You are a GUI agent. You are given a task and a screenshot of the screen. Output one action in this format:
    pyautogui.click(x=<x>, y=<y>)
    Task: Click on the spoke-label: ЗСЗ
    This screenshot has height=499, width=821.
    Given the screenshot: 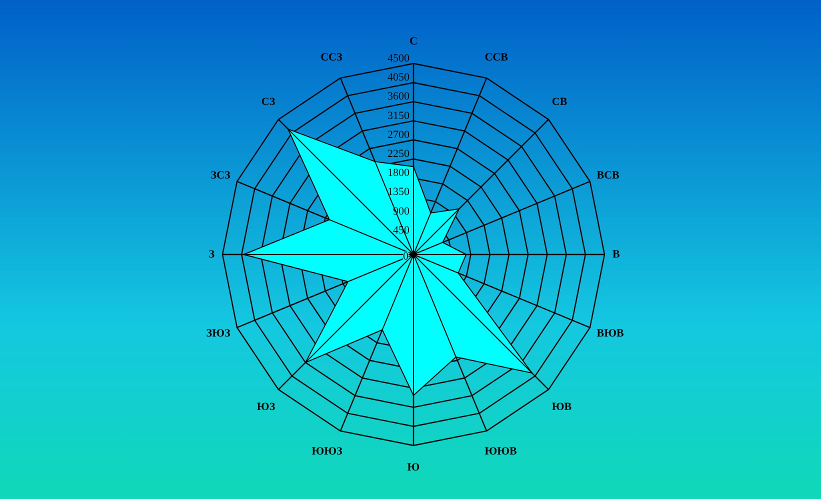 What is the action you would take?
    pyautogui.click(x=220, y=175)
    